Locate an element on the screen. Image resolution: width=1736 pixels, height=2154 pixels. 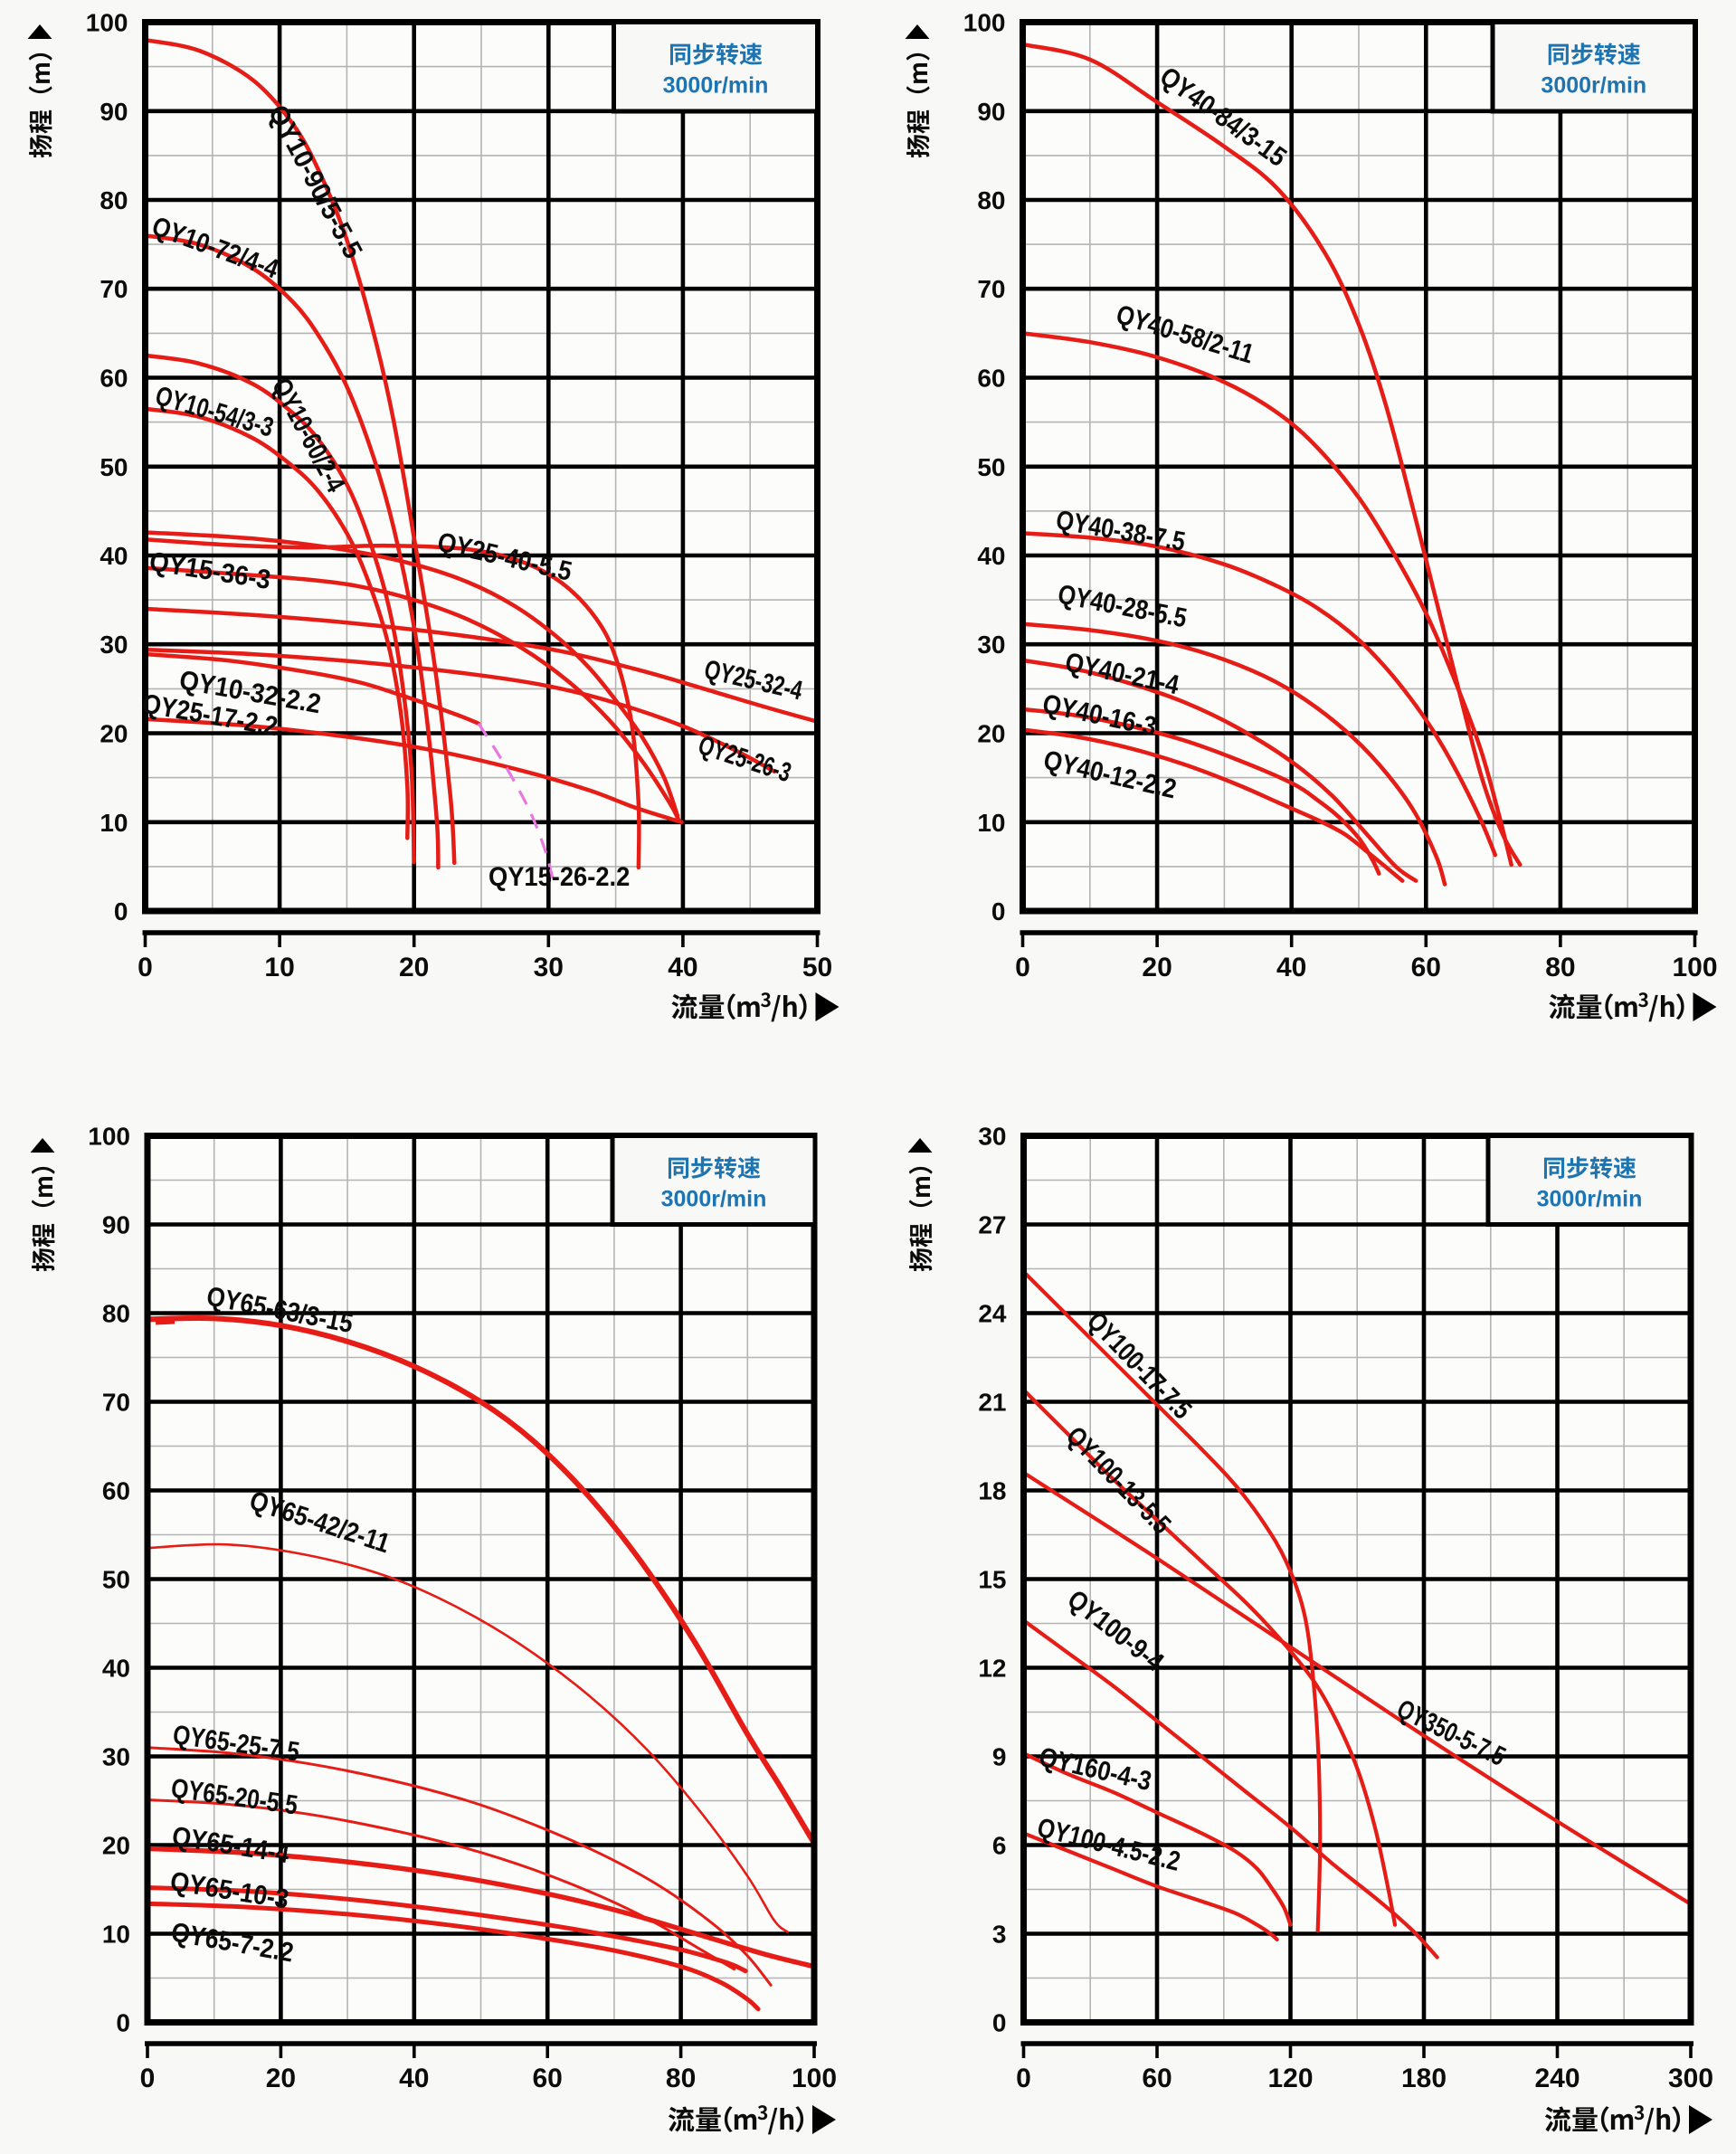
svg-text: 18 is located at coordinates (992, 1491).